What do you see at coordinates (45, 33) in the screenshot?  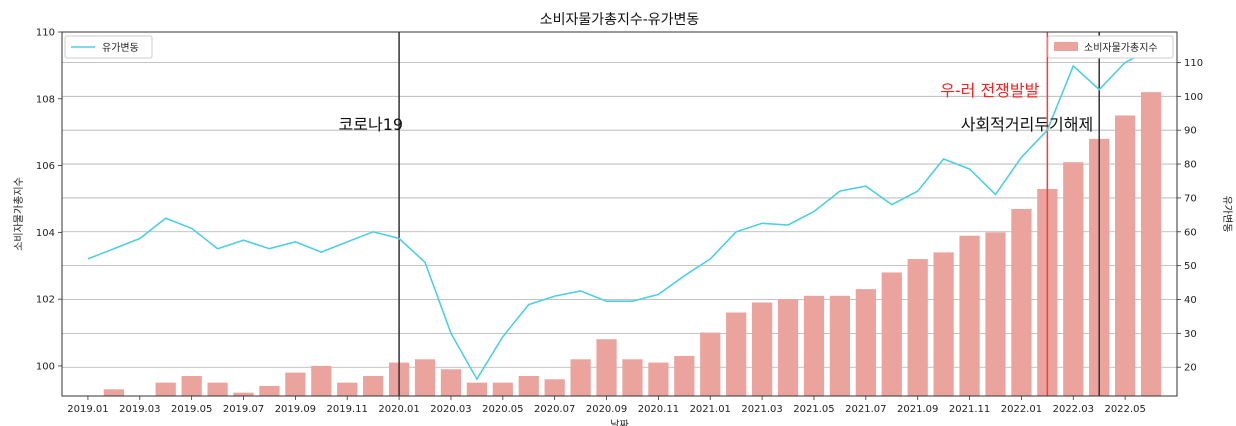 I see `y-left-tick-label: 110` at bounding box center [45, 33].